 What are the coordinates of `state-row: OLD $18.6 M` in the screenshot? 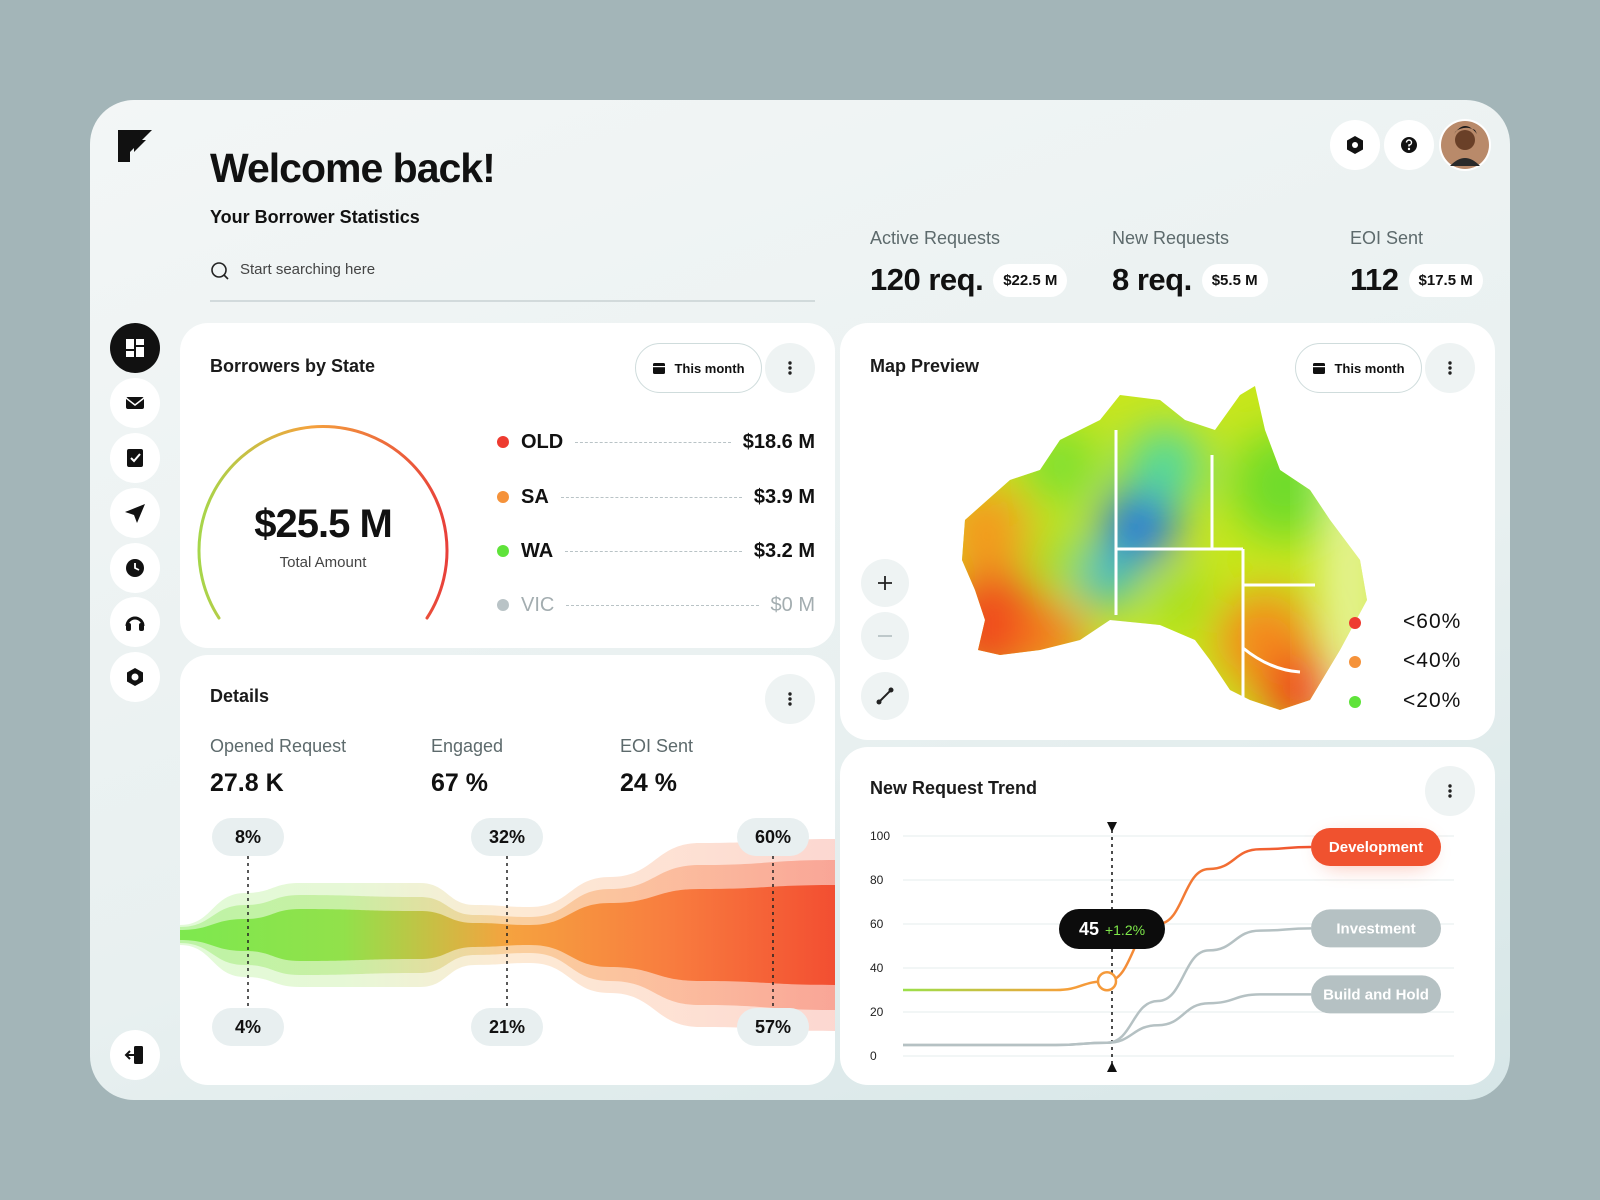 It's located at (656, 442).